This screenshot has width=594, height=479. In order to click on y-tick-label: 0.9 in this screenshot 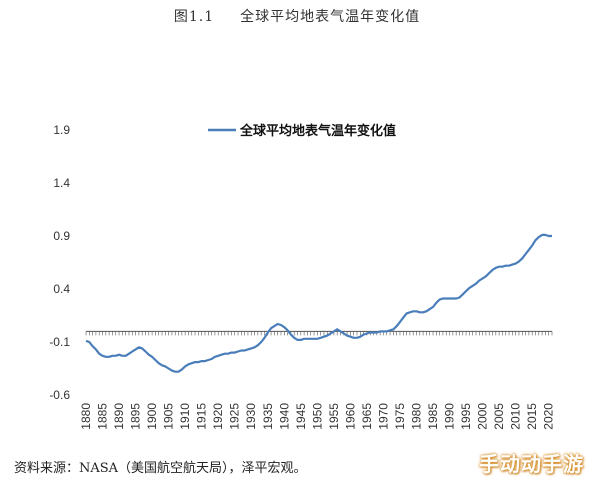, I will do `click(61, 236)`.